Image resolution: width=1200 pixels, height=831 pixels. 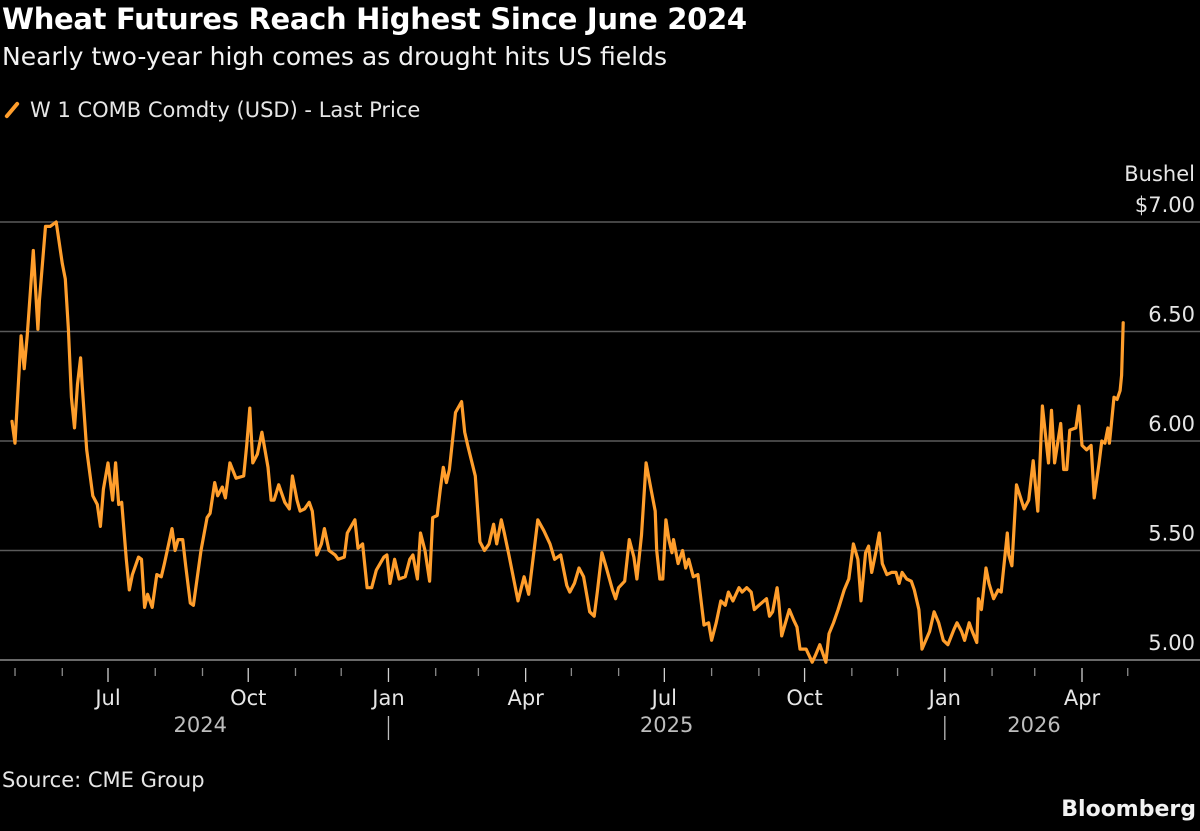 I want to click on y-tick-label: 6.00, so click(x=1171, y=424).